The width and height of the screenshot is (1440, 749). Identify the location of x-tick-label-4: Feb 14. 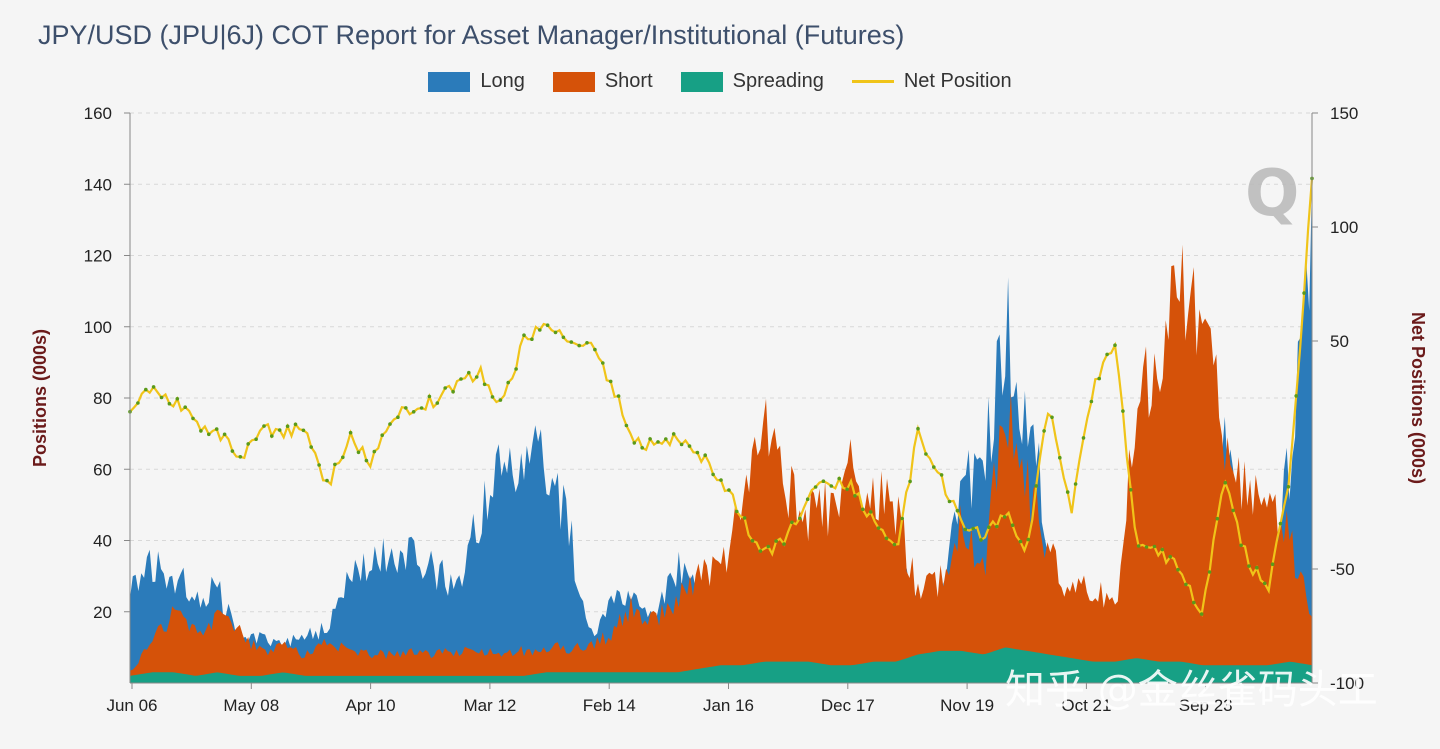
(609, 705).